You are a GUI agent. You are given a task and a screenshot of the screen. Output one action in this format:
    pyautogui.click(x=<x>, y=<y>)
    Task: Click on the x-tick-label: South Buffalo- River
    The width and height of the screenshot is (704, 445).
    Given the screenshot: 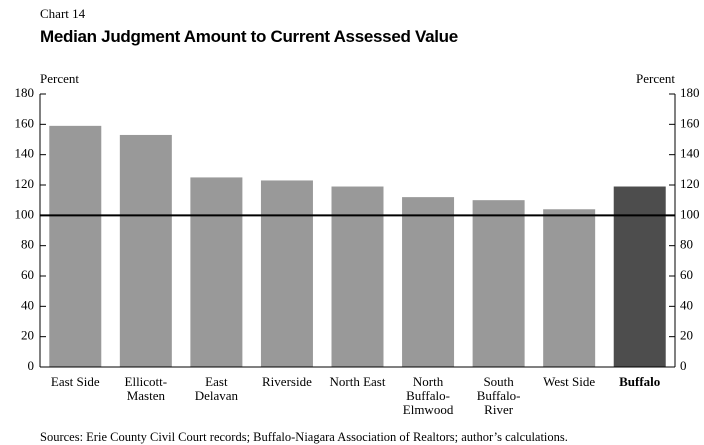 What is the action you would take?
    pyautogui.click(x=498, y=395)
    